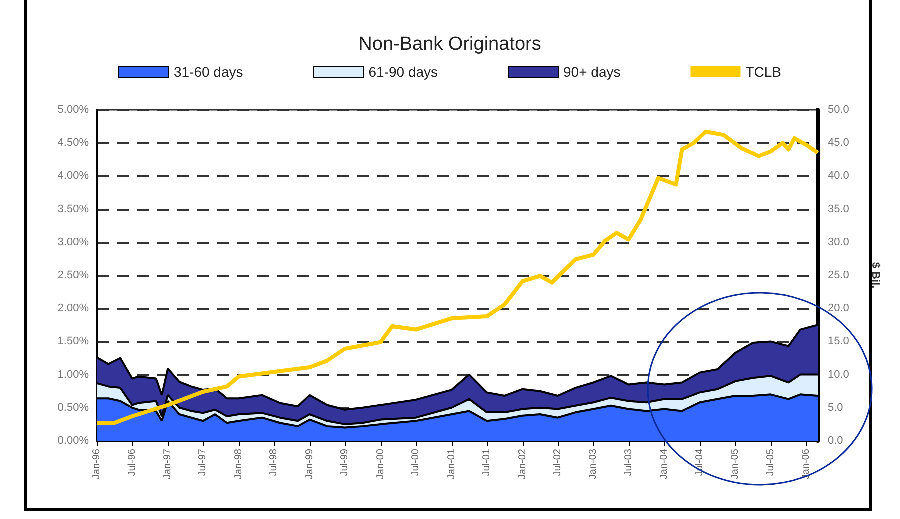 This screenshot has height=519, width=900. What do you see at coordinates (836, 408) in the screenshot?
I see `y2-tick-label: 5.0` at bounding box center [836, 408].